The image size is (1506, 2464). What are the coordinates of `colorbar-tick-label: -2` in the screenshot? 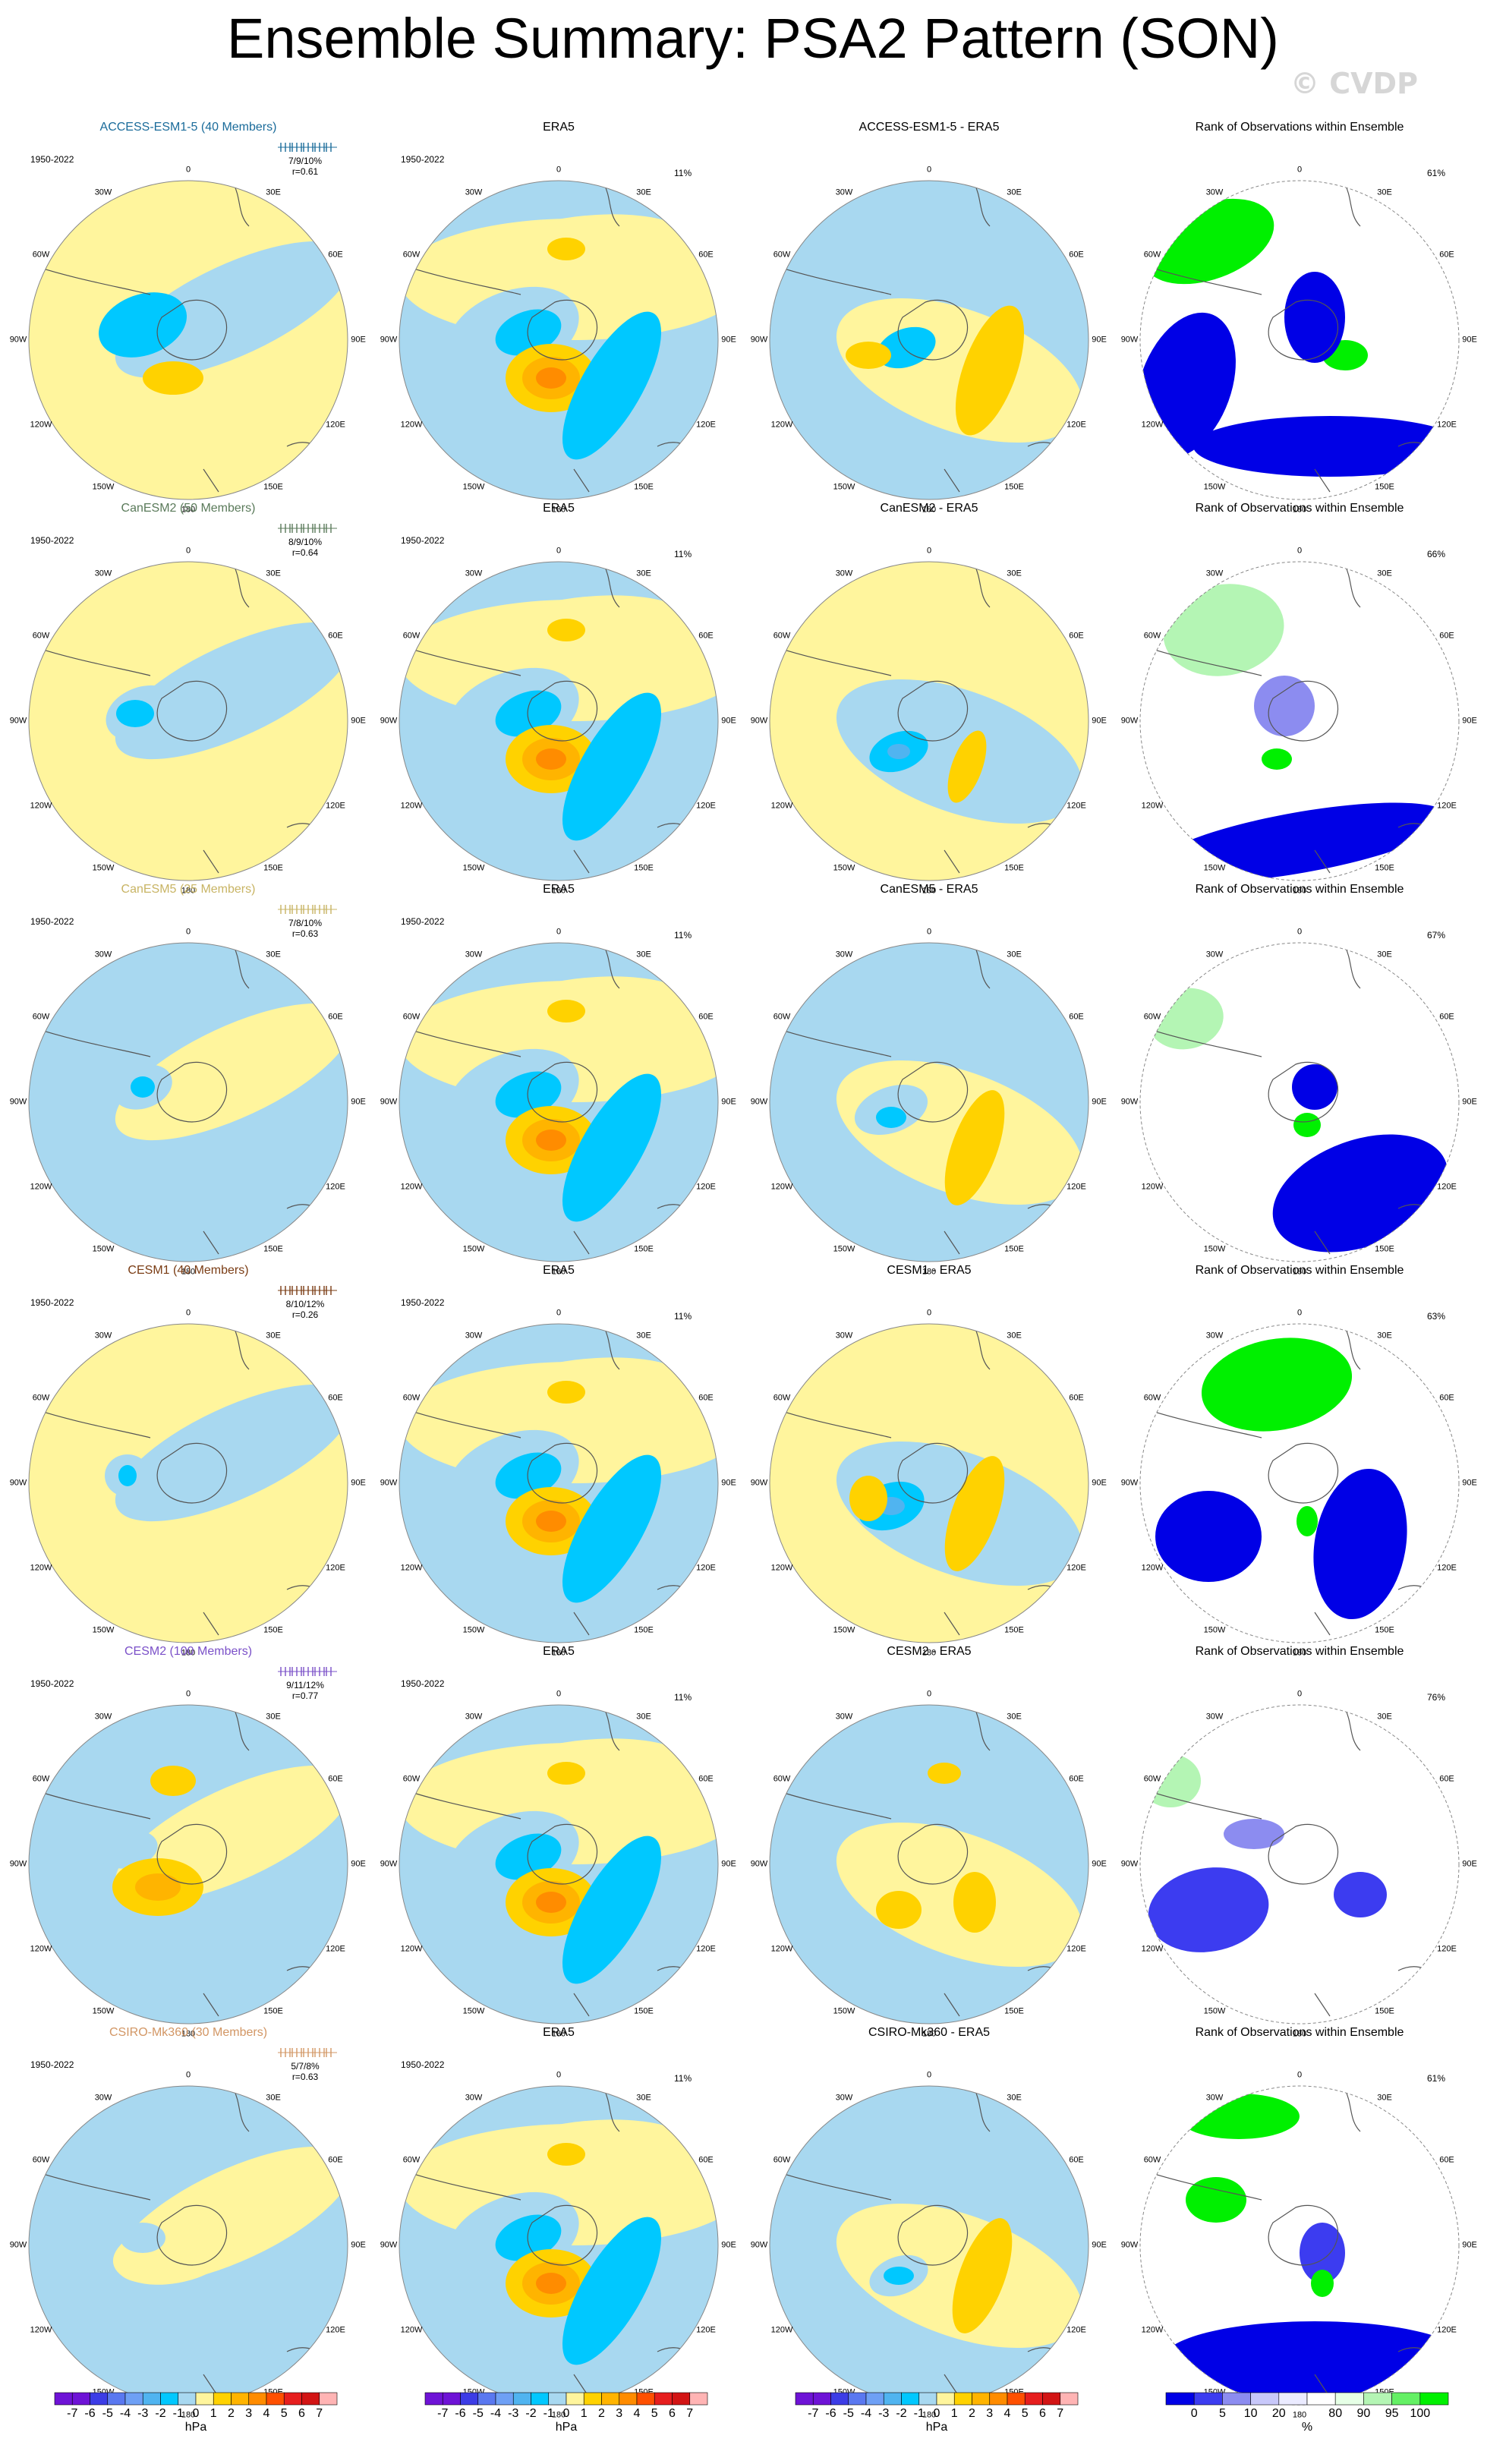 It's located at (531, 2414).